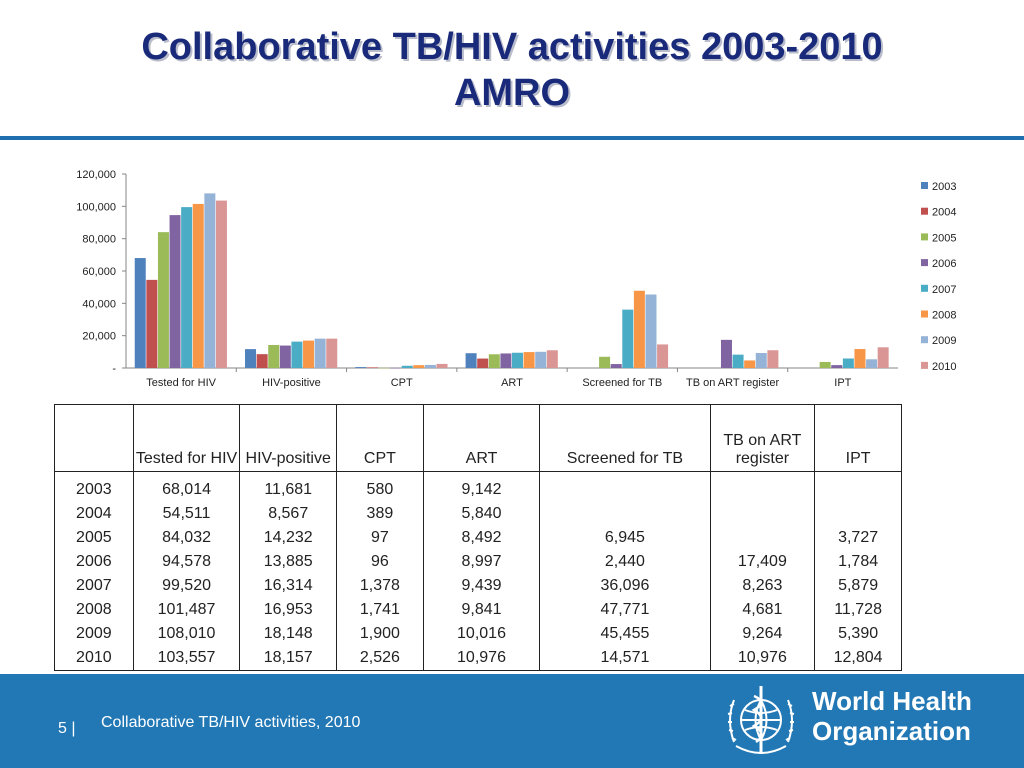 The width and height of the screenshot is (1024, 768). What do you see at coordinates (99, 272) in the screenshot?
I see `y-tick-label: 60,000` at bounding box center [99, 272].